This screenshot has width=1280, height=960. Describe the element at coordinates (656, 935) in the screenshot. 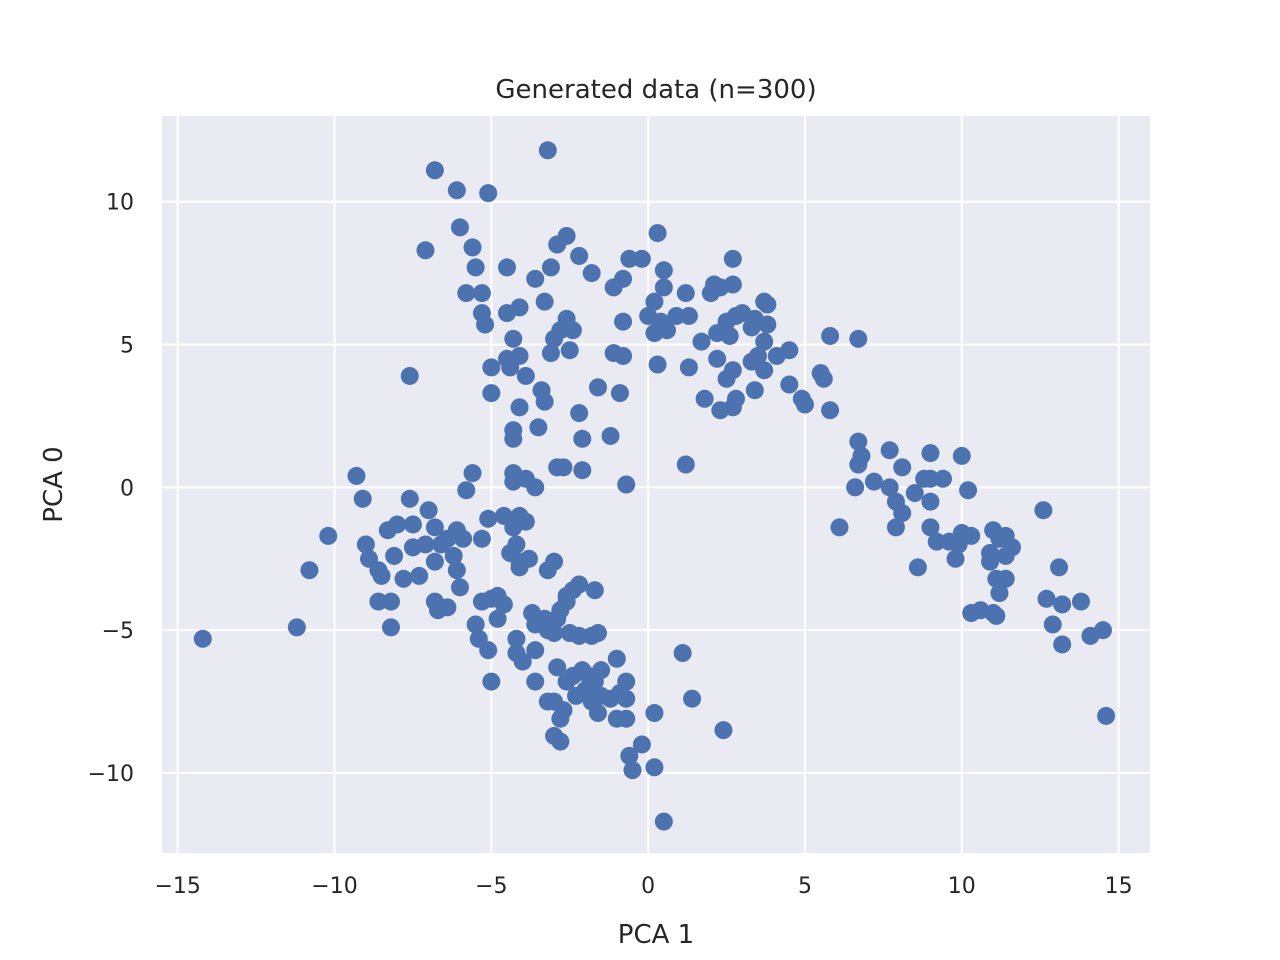

I see `x-axis-label: PCA 1` at that location.